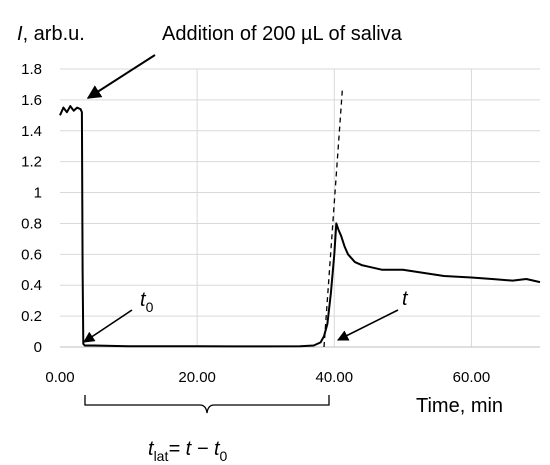  Describe the element at coordinates (188, 451) in the screenshot. I see `formula-tlat: tlat= t − t0` at that location.